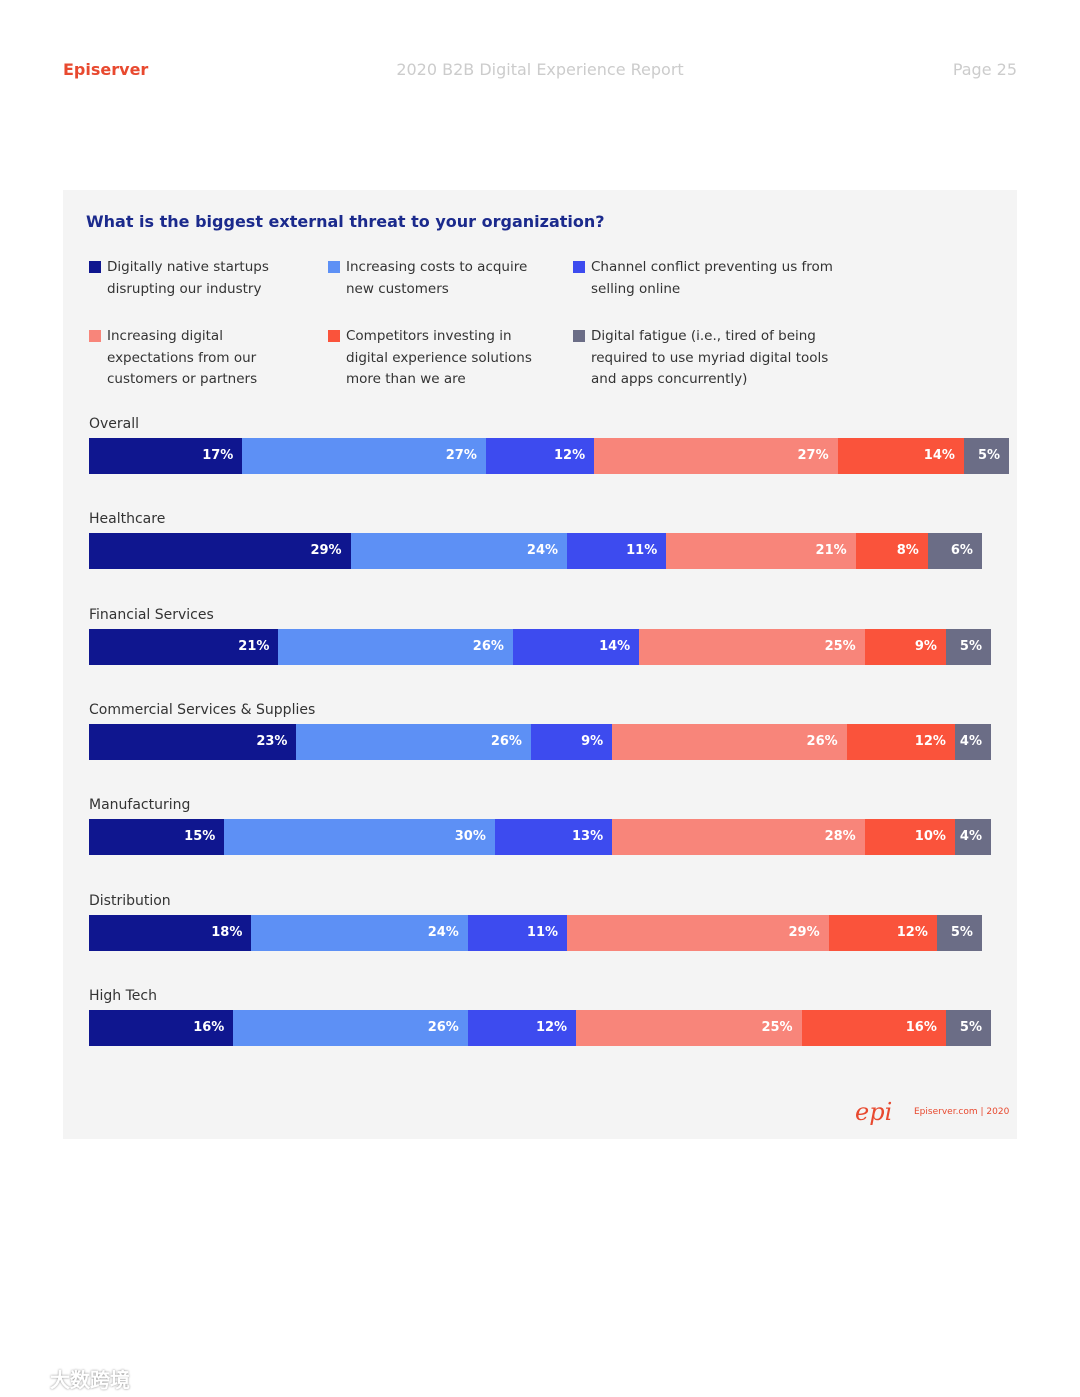 This screenshot has height=1397, width=1080. Describe the element at coordinates (470, 837) in the screenshot. I see `value-label: 30%` at that location.